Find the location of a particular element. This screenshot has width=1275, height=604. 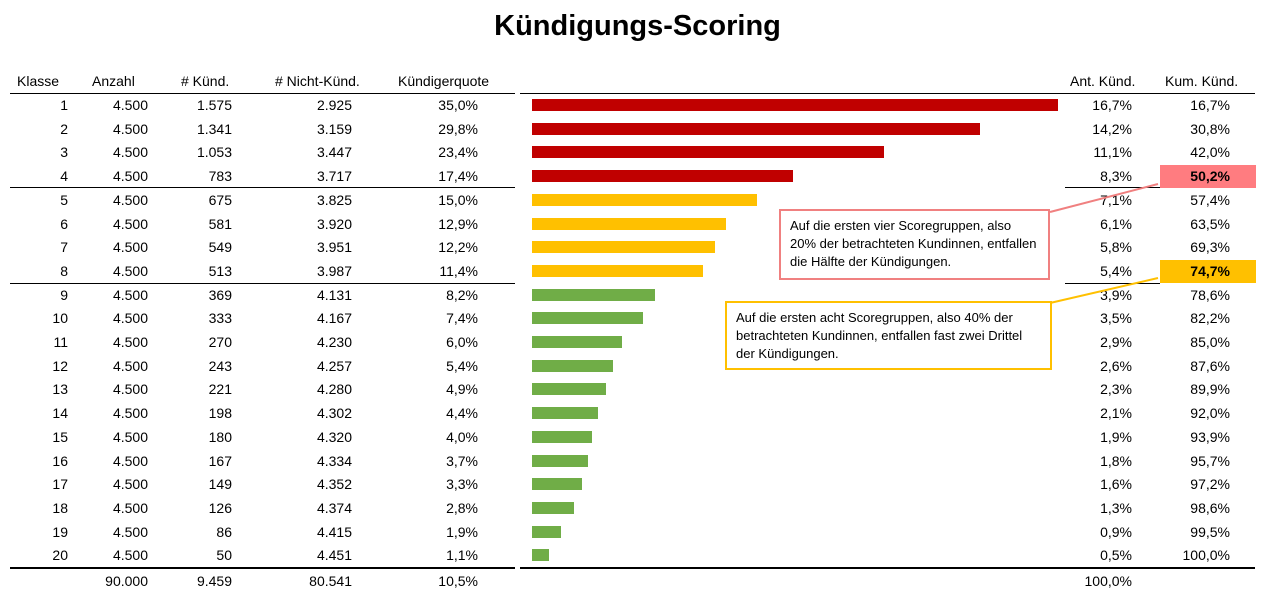

row-kum-kuend: 93,9% is located at coordinates (1210, 436).